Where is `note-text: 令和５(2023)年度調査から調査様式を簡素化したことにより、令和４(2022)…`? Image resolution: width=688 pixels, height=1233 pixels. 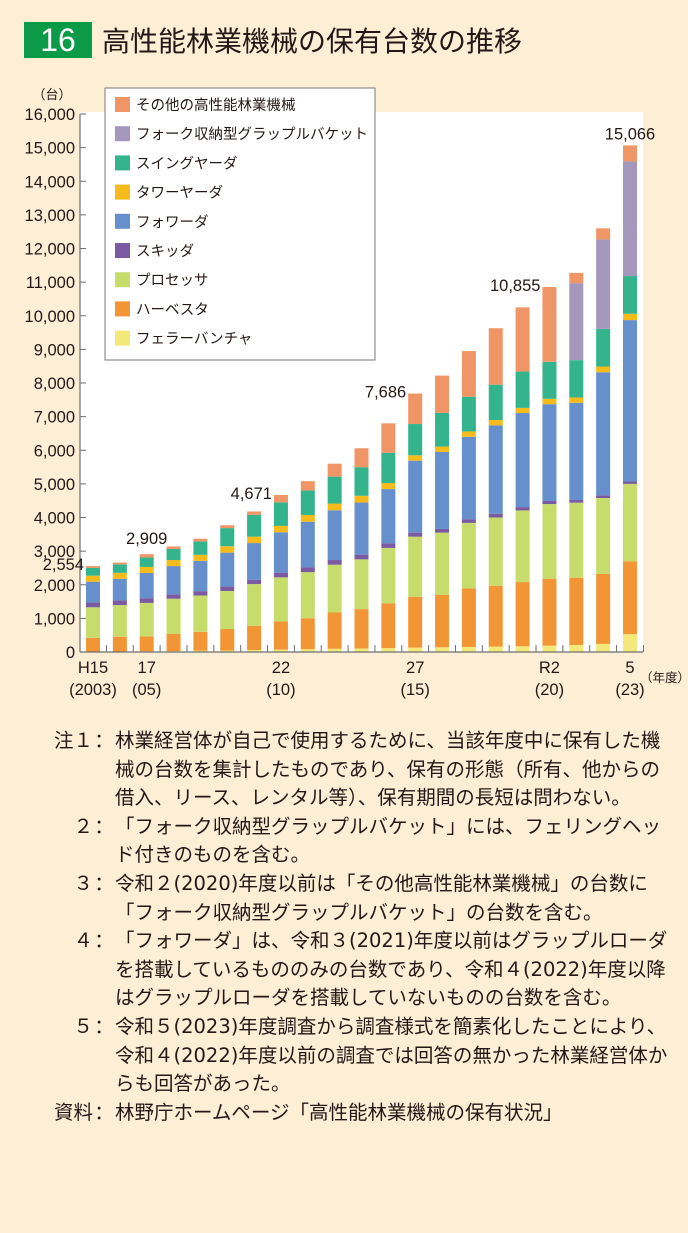 note-text: 令和５(2023)年度調査から調査様式を簡素化したことにより、令和４(2022)… is located at coordinates (391, 1055).